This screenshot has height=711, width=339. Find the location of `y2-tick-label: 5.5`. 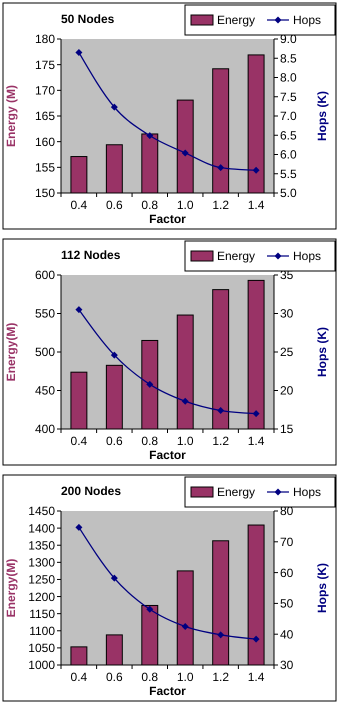

y2-tick-label: 5.5 is located at coordinates (289, 173).